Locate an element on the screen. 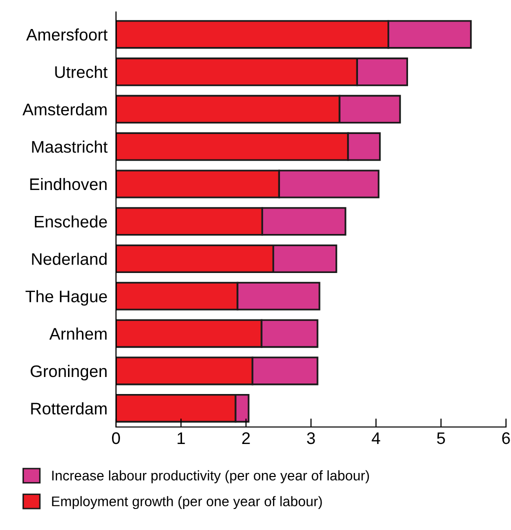  y-tick-label: Arnhem is located at coordinates (78, 333).